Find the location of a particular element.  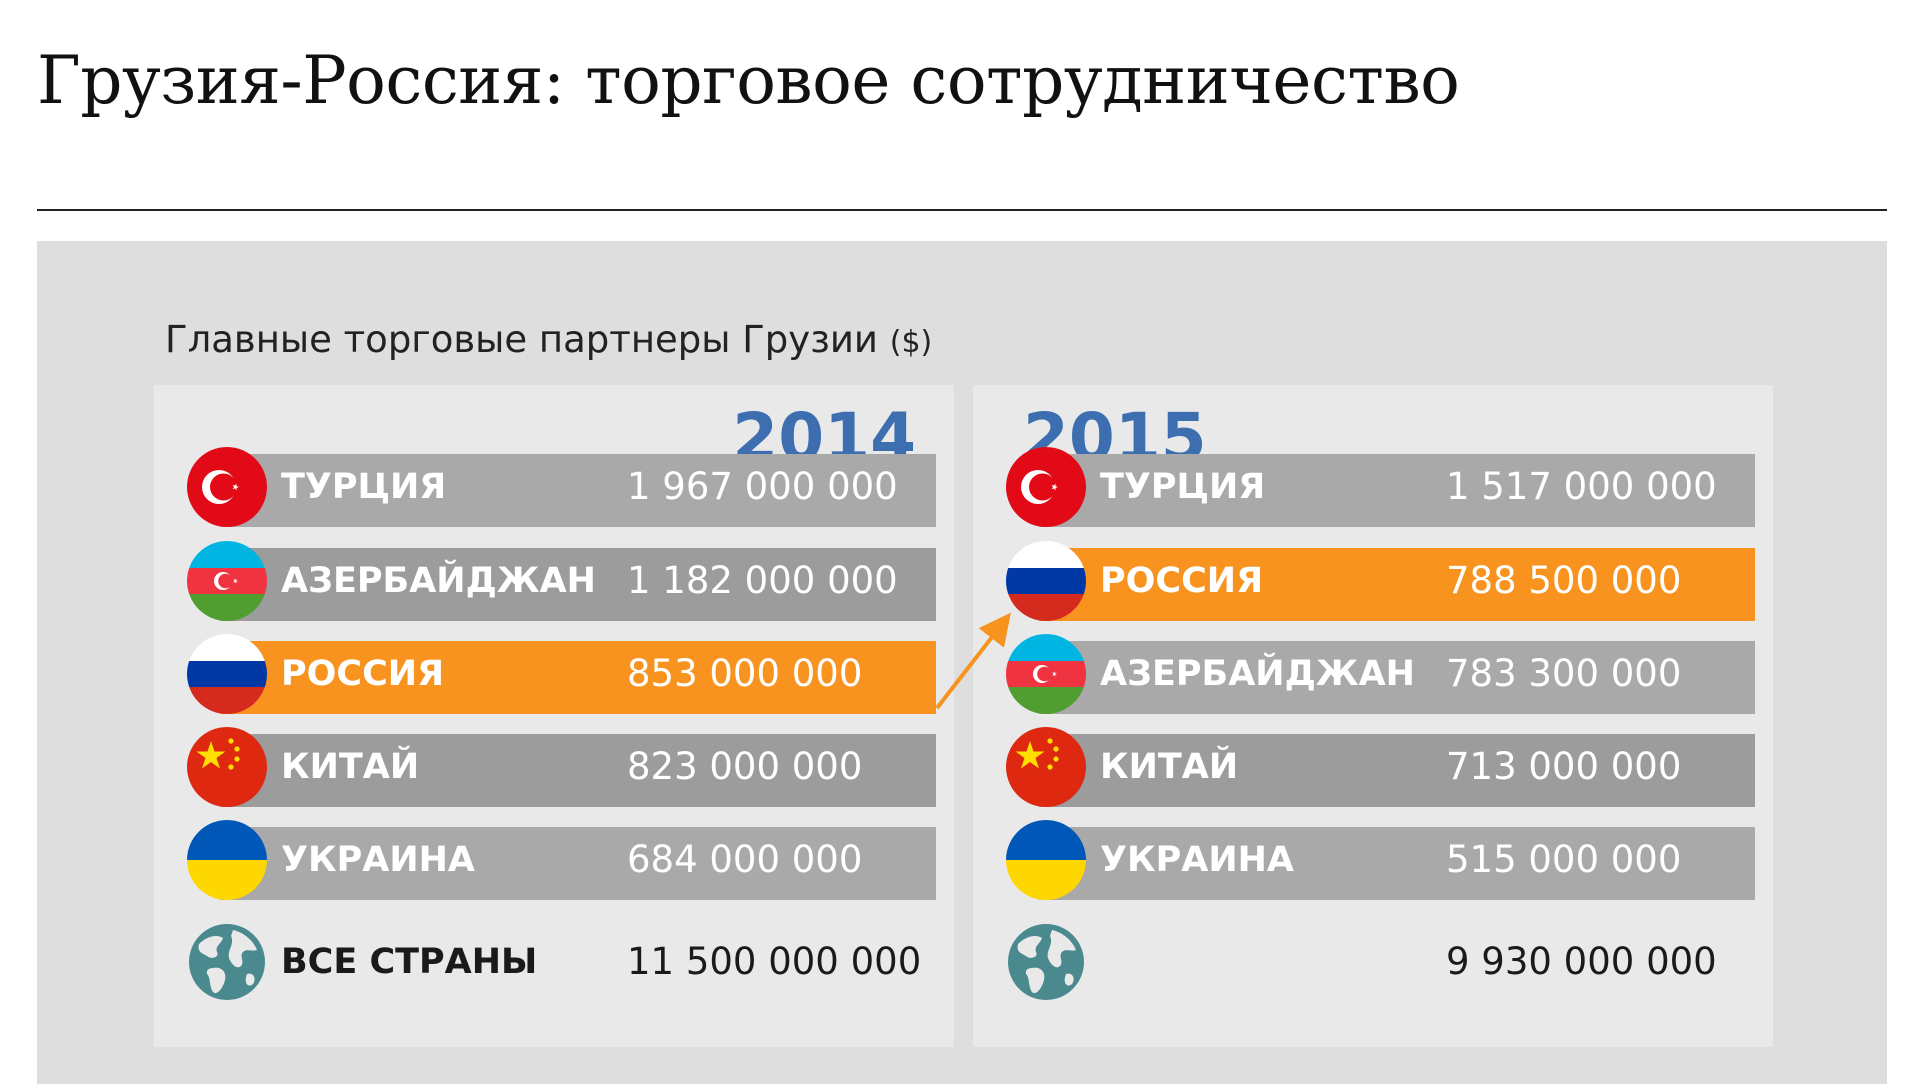

ukraine-flag-icon is located at coordinates (227, 860).